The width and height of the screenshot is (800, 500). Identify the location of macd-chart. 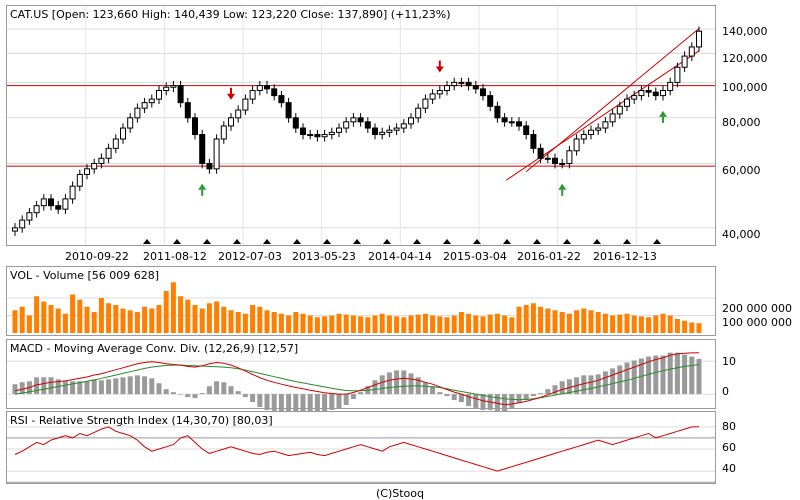
(361, 382).